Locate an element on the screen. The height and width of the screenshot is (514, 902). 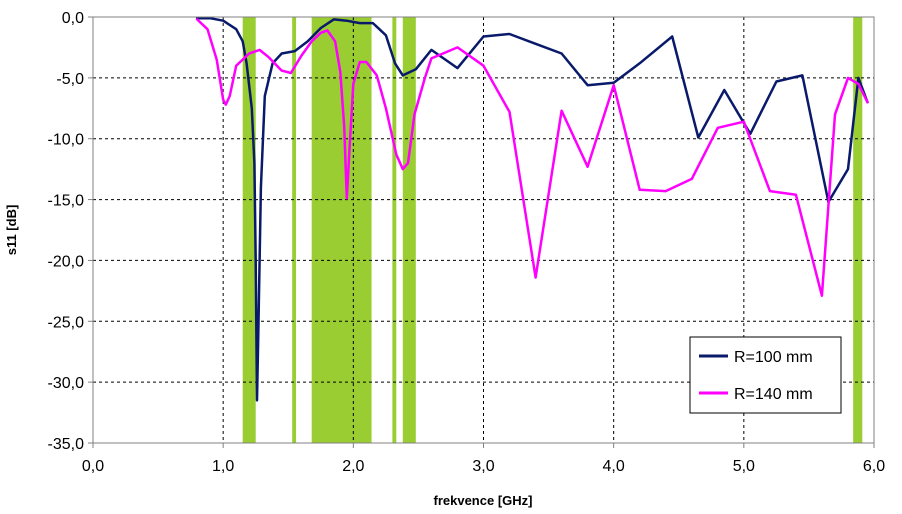
y-tick-label-6: -30,0 is located at coordinates (66, 383).